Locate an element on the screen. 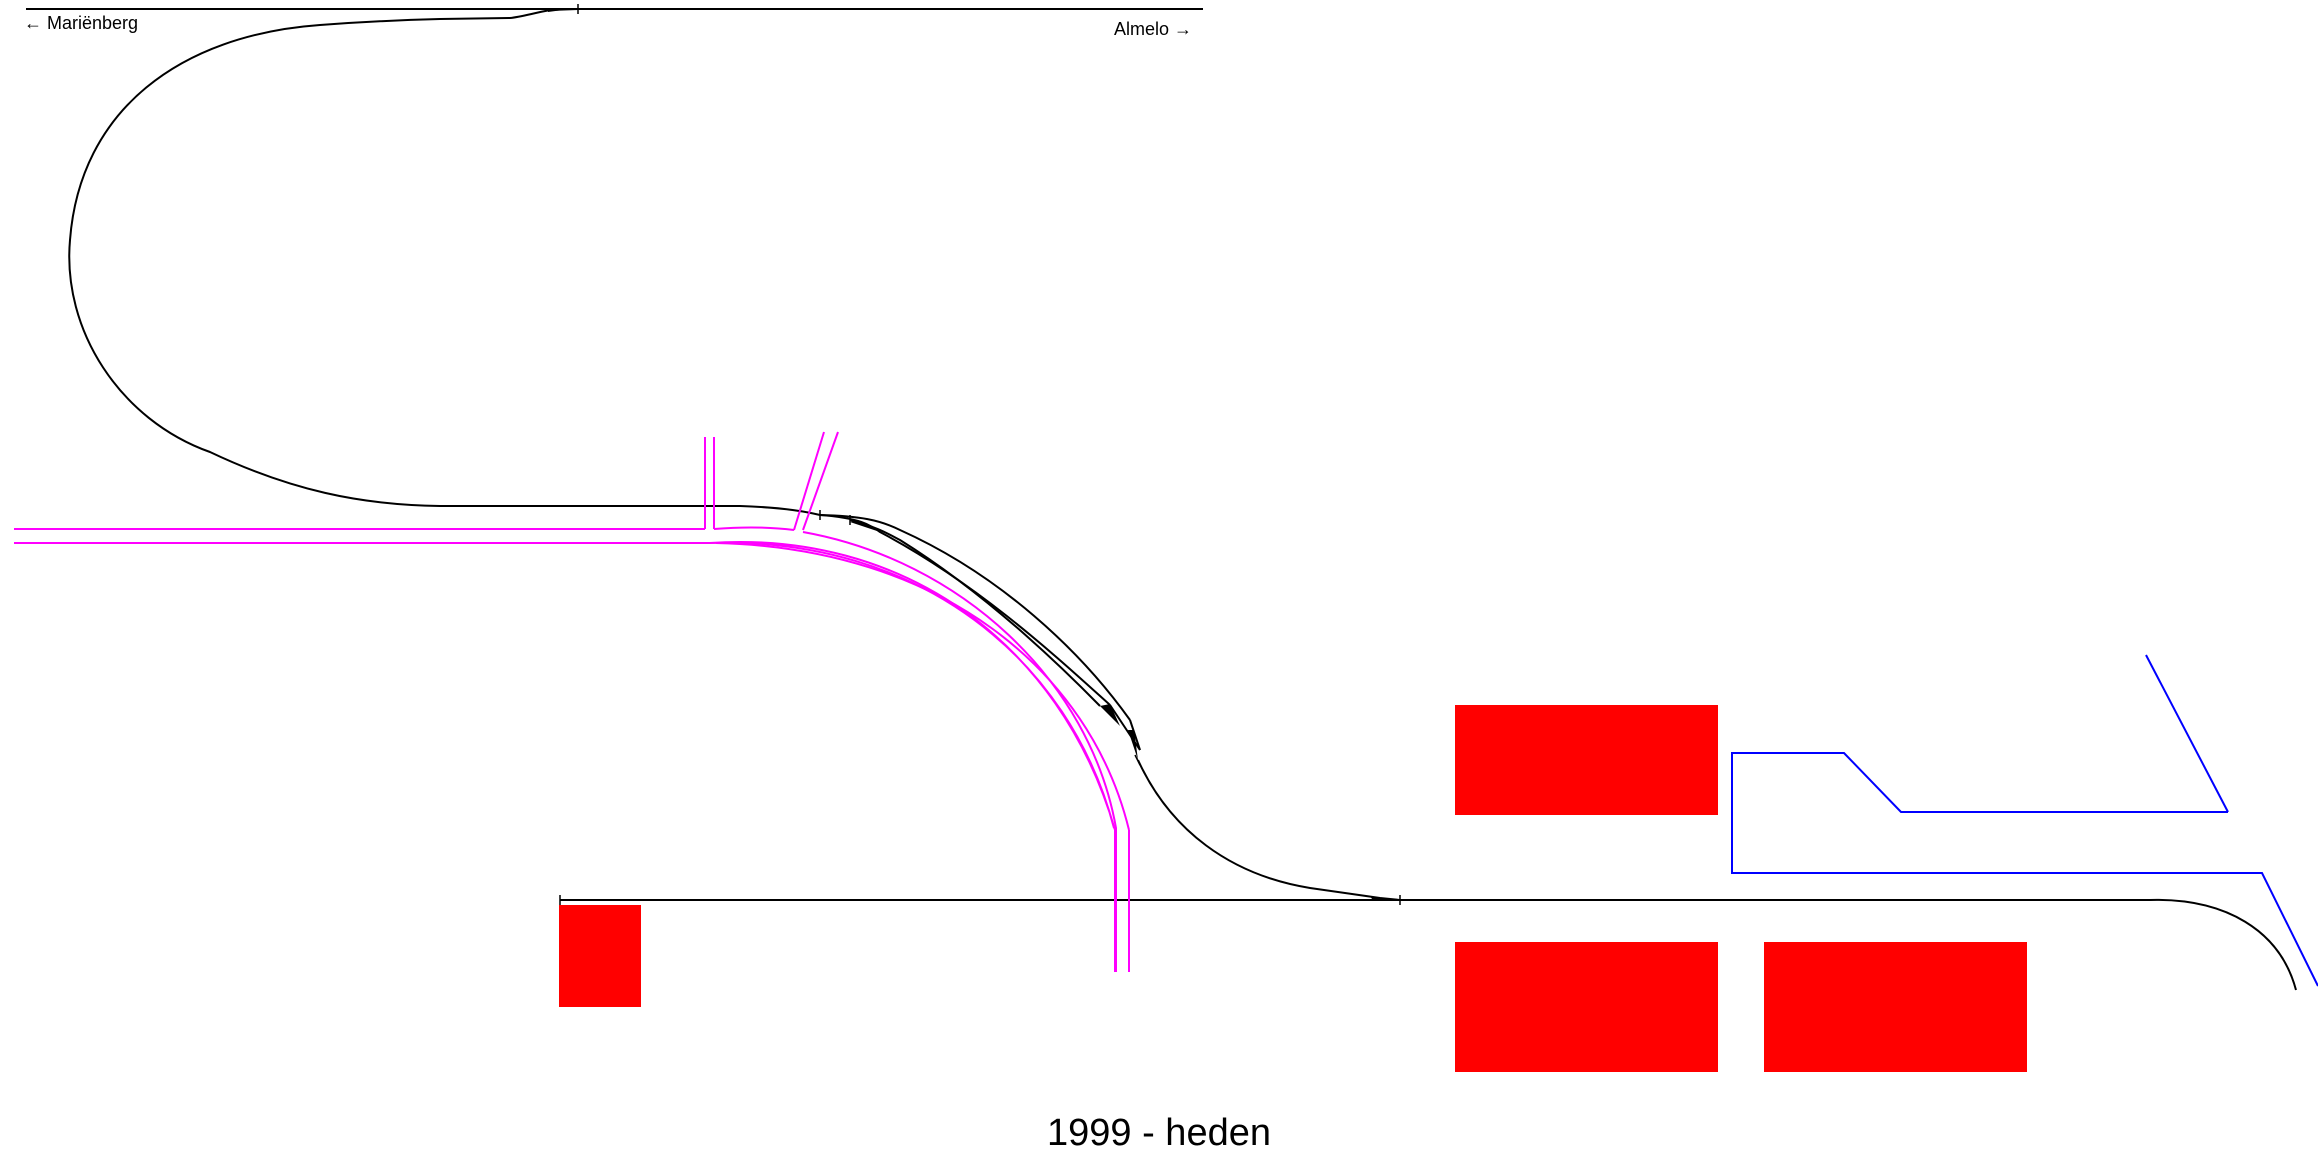 This screenshot has height=1158, width=2318. lower-main-line is located at coordinates (1428, 943).